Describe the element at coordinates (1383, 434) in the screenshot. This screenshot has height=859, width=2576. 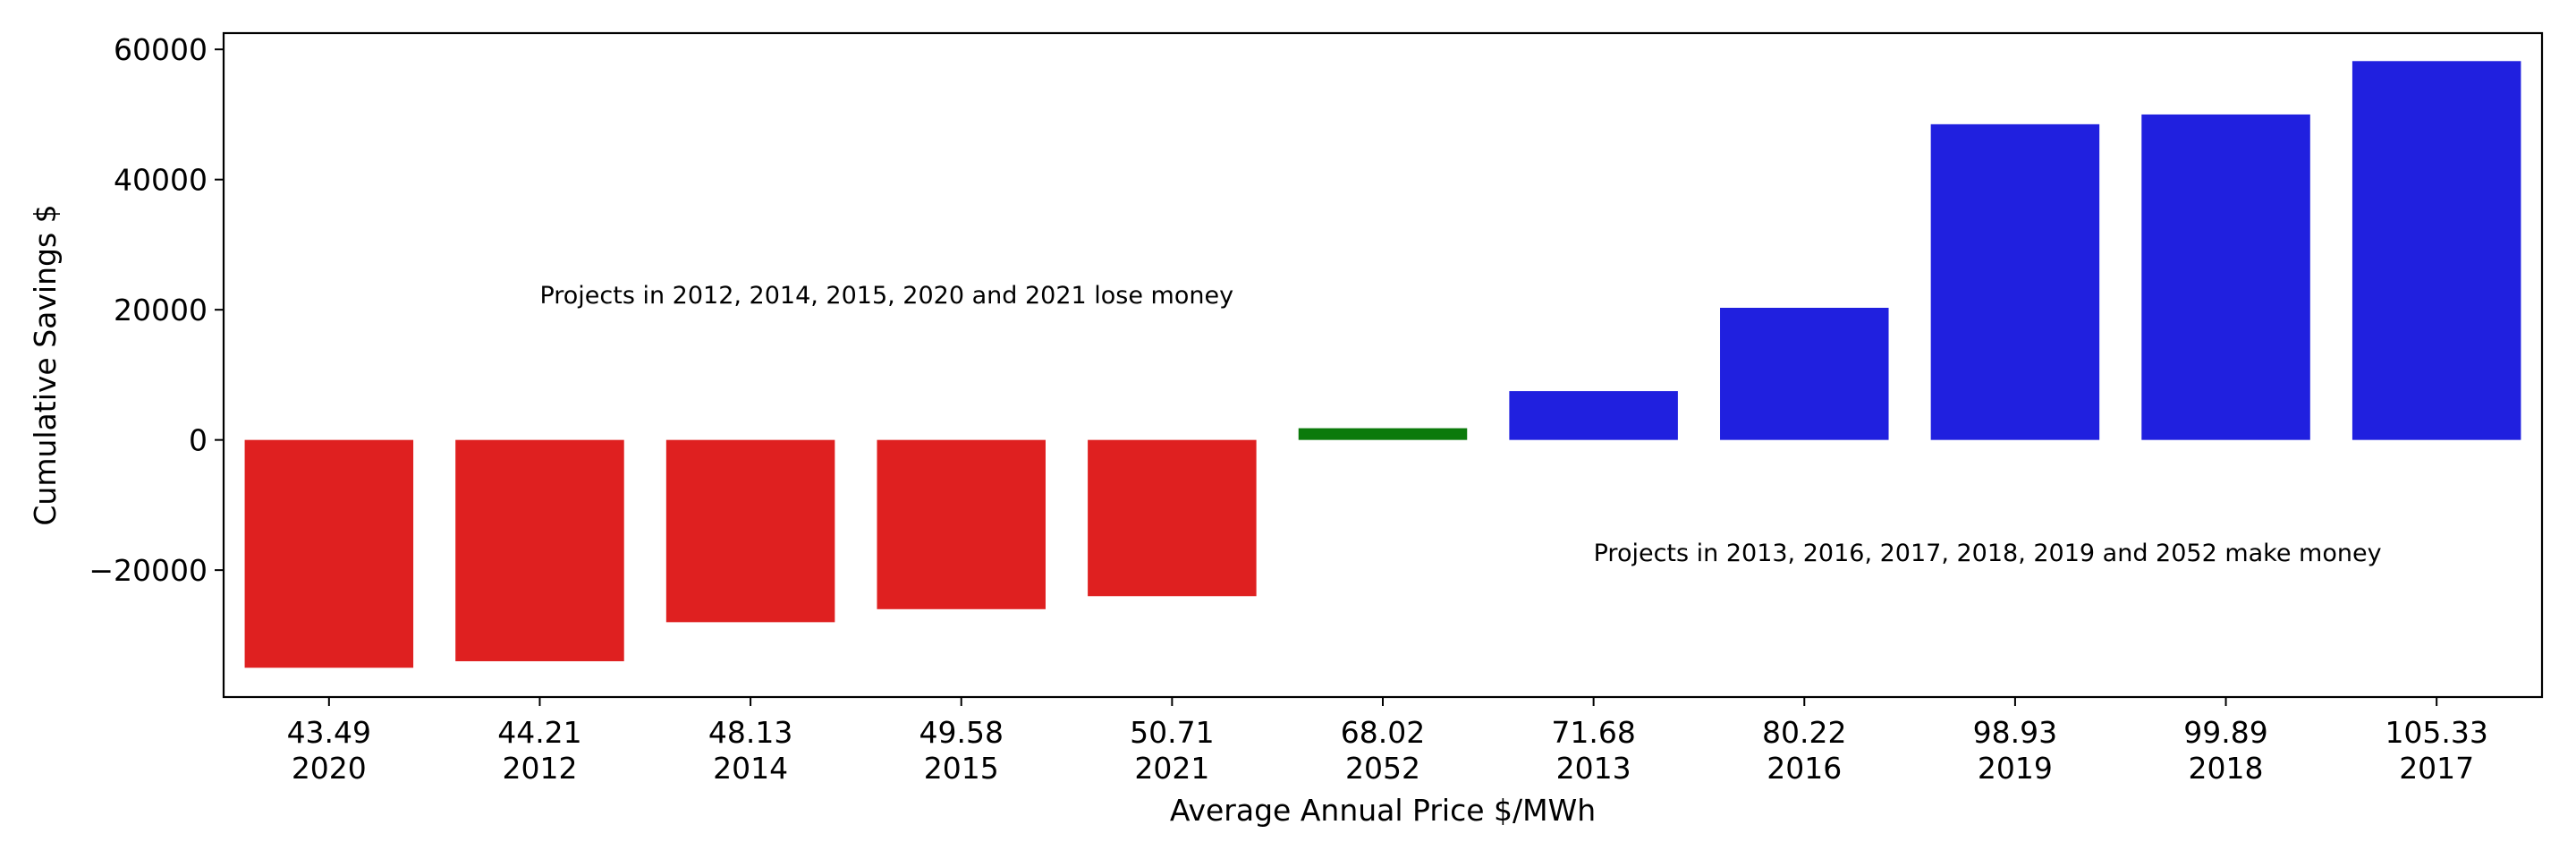
I see `bar-2052` at that location.